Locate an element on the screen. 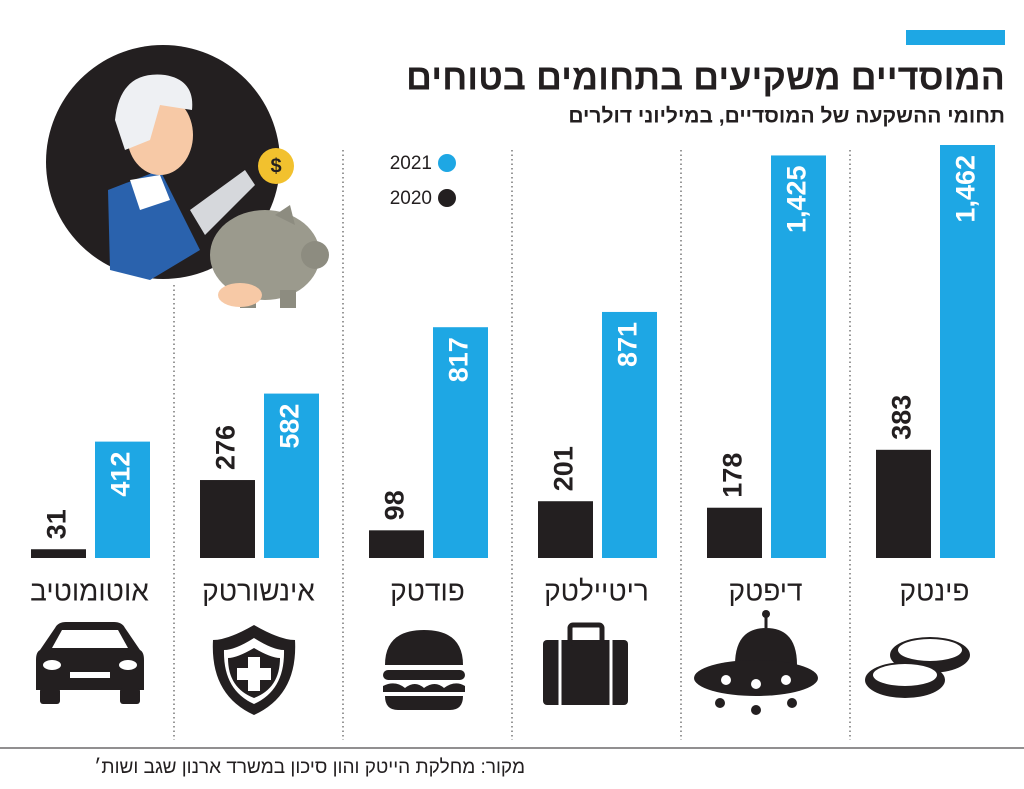 The height and width of the screenshot is (789, 1024). value-label: 1,425 is located at coordinates (797, 199).